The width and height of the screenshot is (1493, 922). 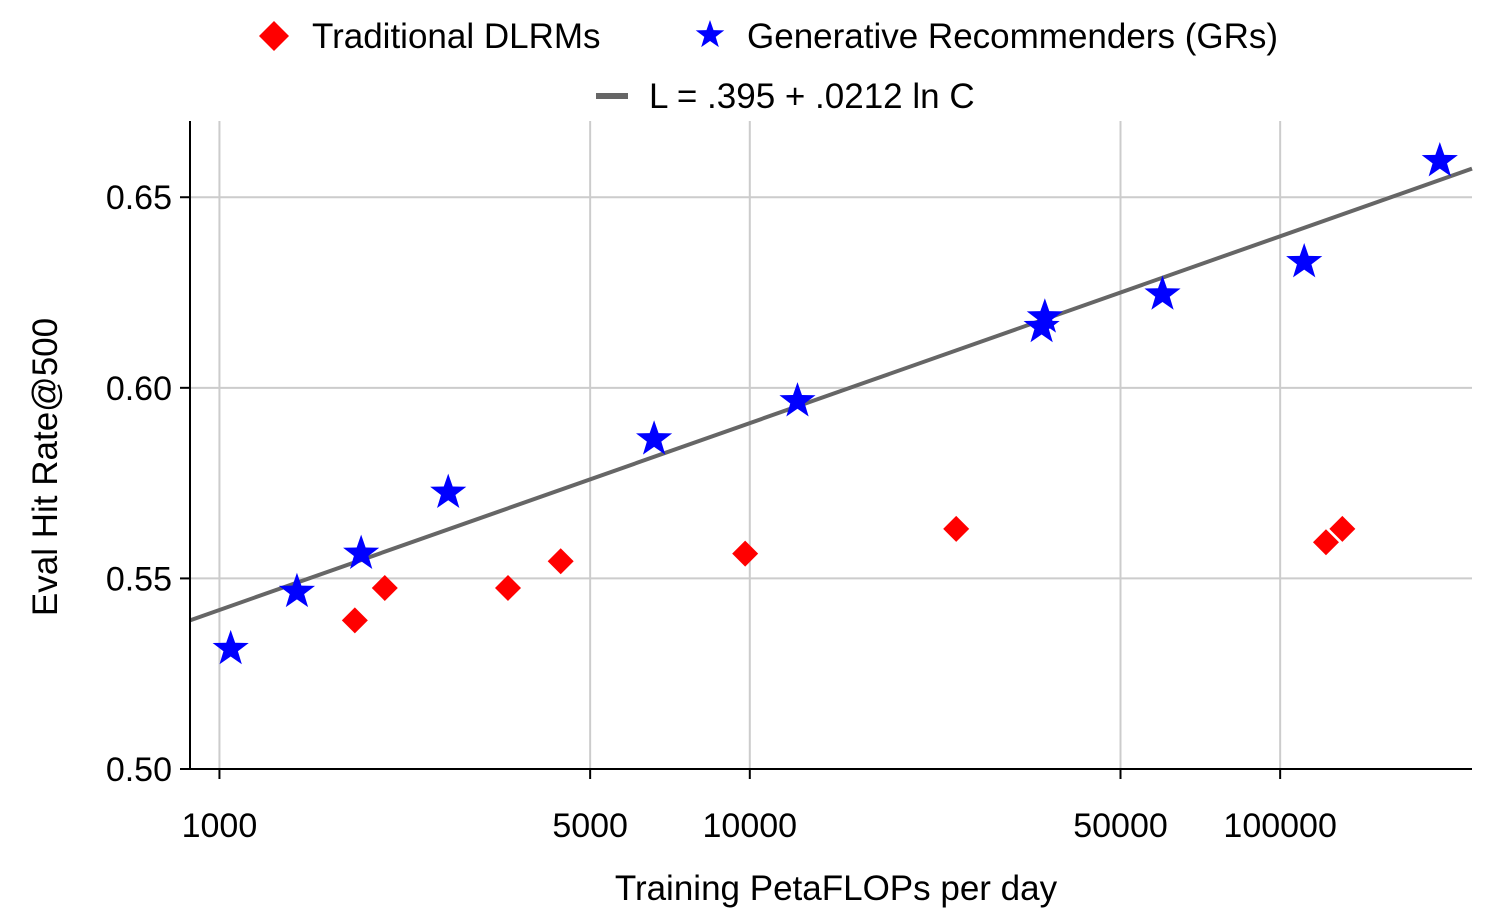 What do you see at coordinates (139, 198) in the screenshot?
I see `y-tick-label: 0.65` at bounding box center [139, 198].